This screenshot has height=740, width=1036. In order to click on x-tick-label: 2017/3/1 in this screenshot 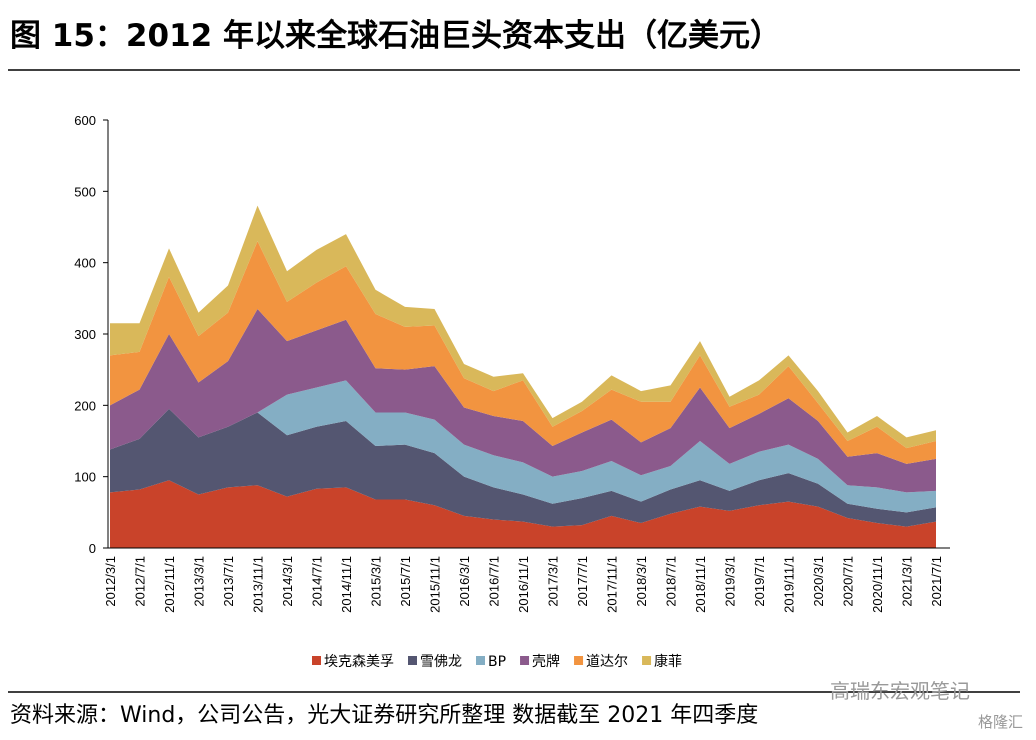, I will do `click(553, 581)`.